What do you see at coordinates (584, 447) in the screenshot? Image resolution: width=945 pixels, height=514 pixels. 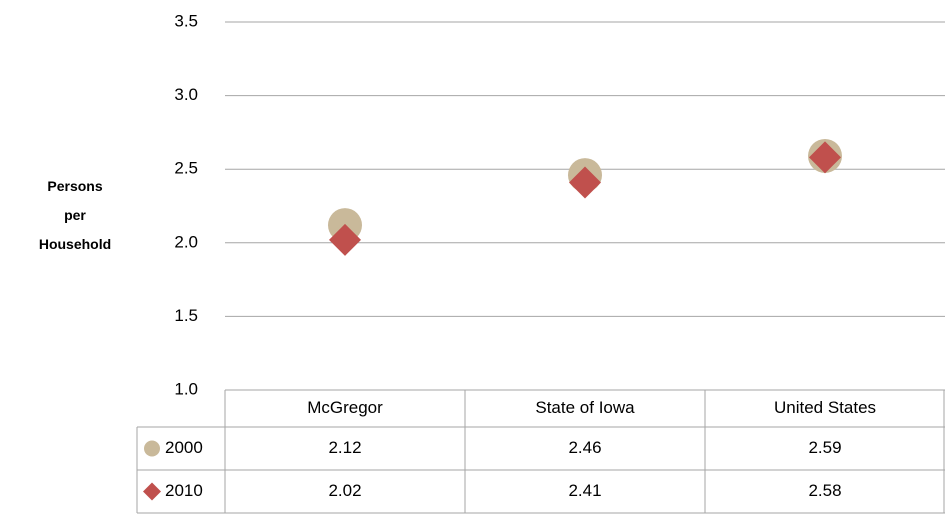 I see `table-value: 2.46` at bounding box center [584, 447].